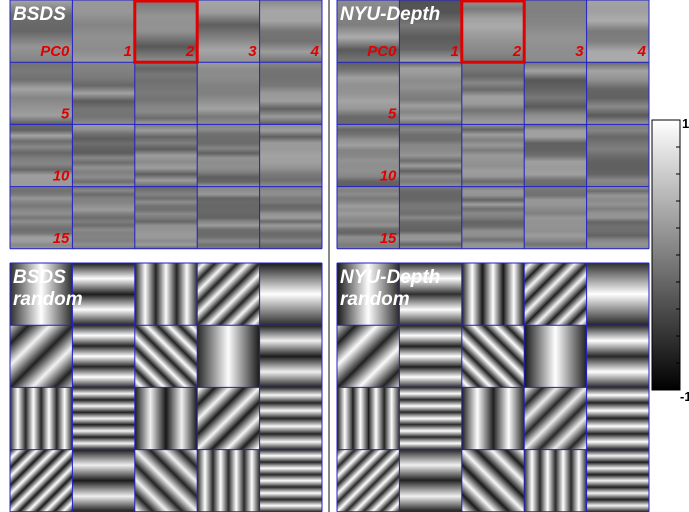 This screenshot has height=512, width=689. I want to click on colorbar-ticks, so click(678, 255).